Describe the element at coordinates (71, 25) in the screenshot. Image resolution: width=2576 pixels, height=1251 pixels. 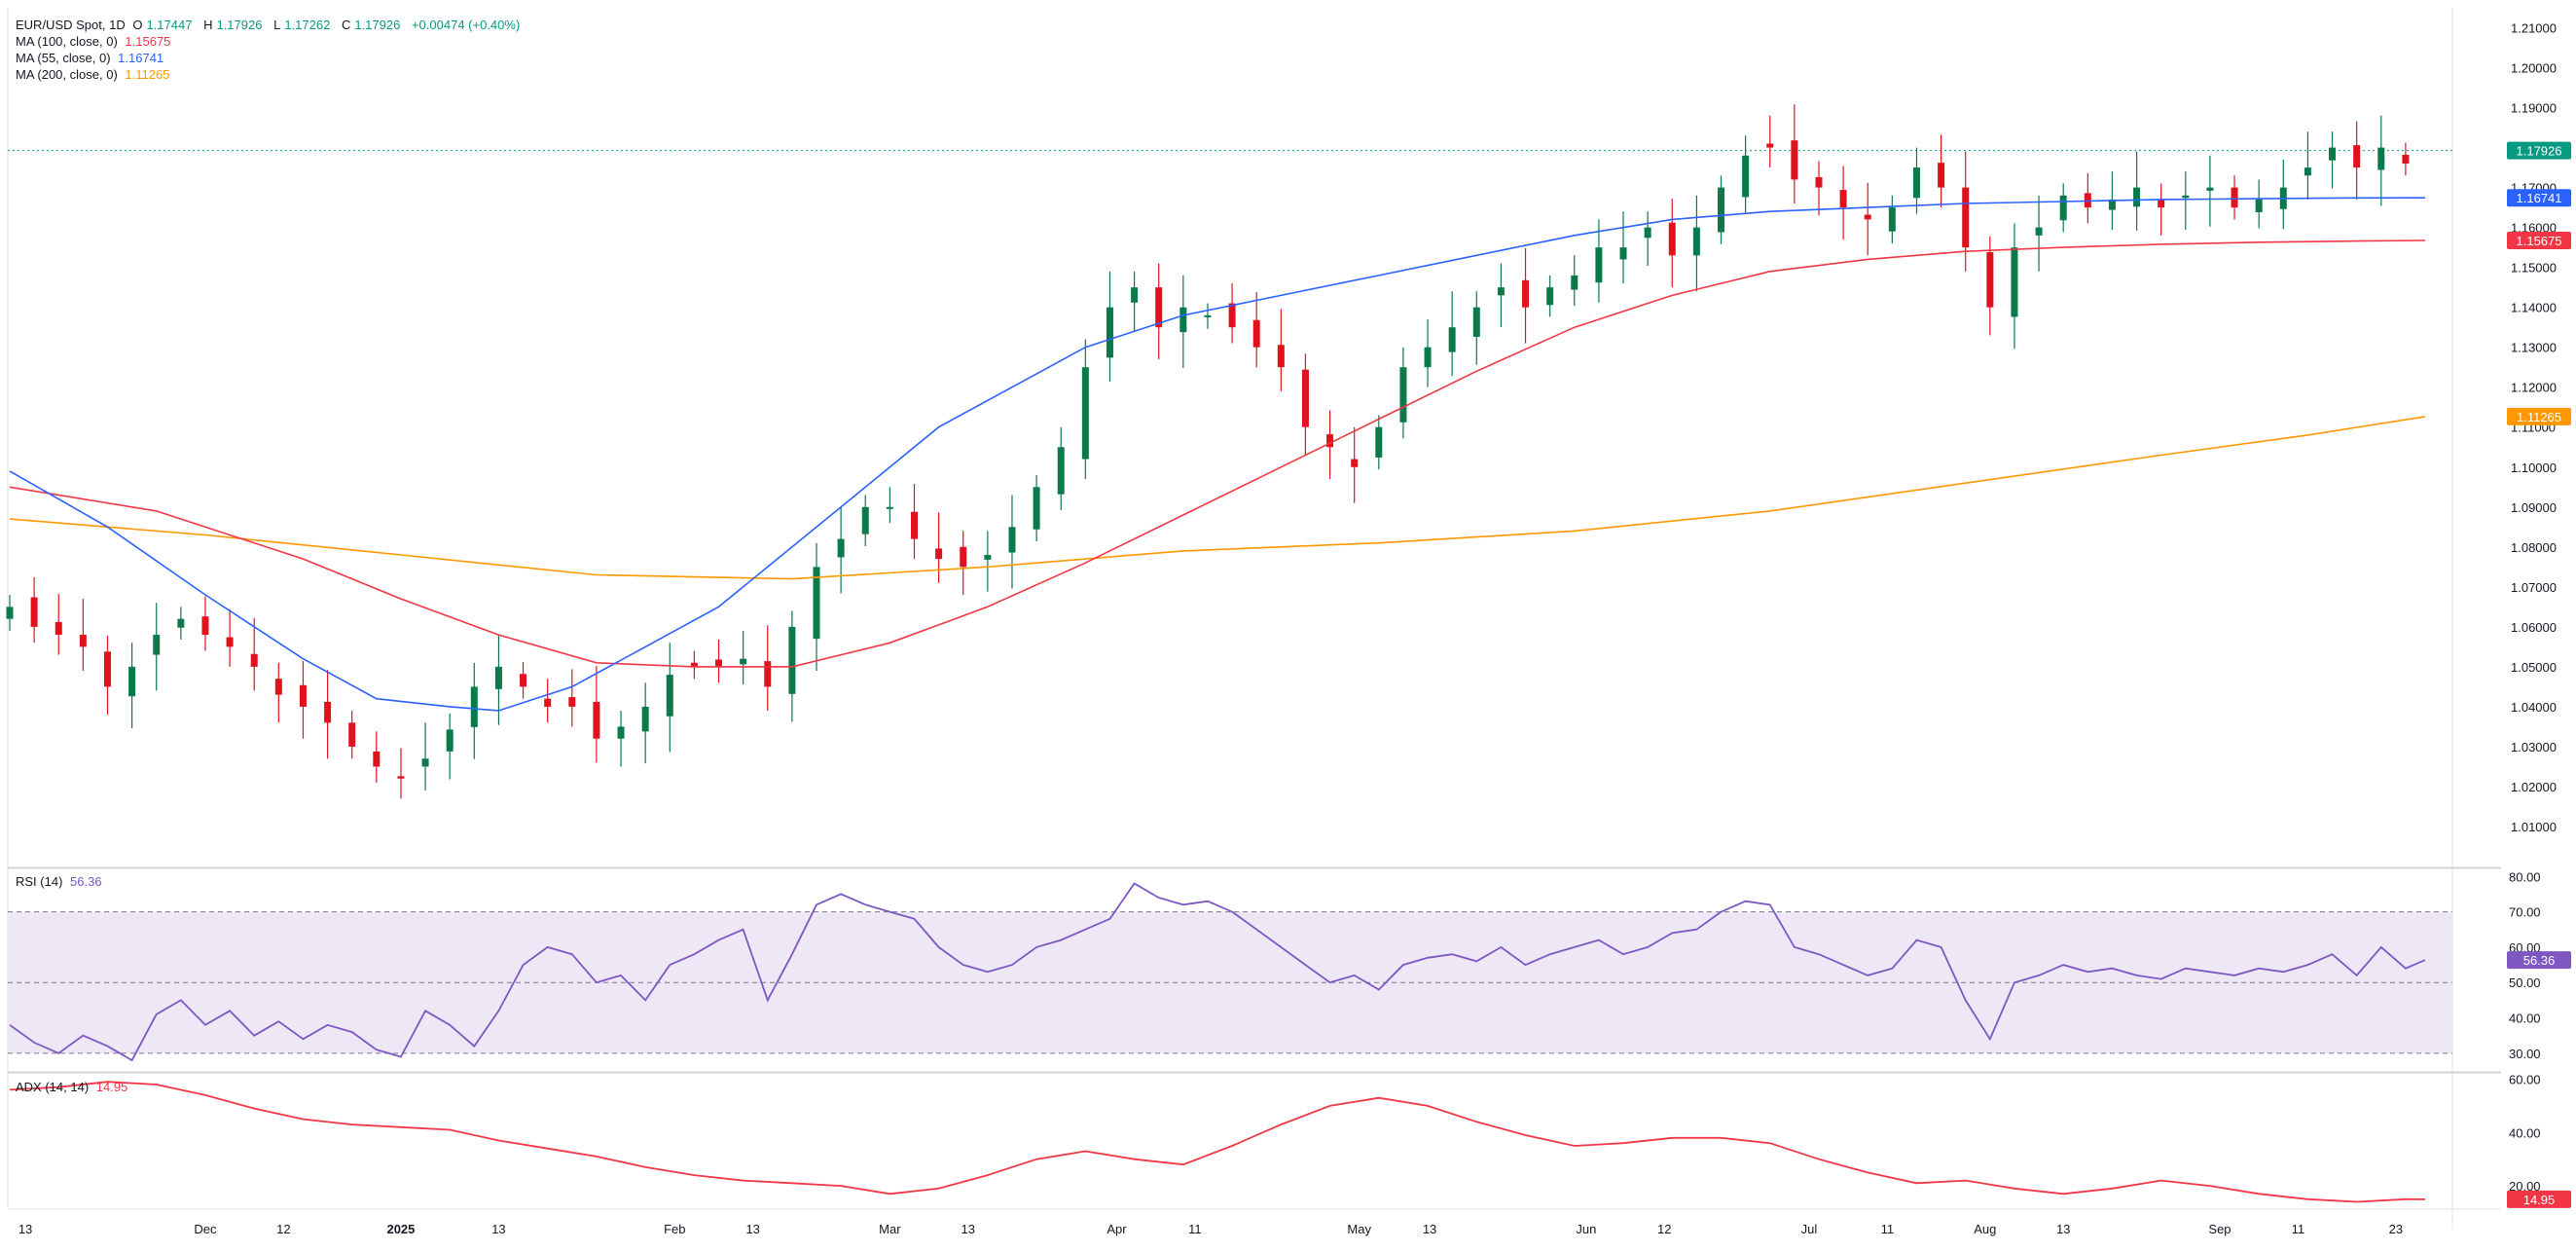
I see `symbol-title: EUR/USD Spot, 1D` at that location.